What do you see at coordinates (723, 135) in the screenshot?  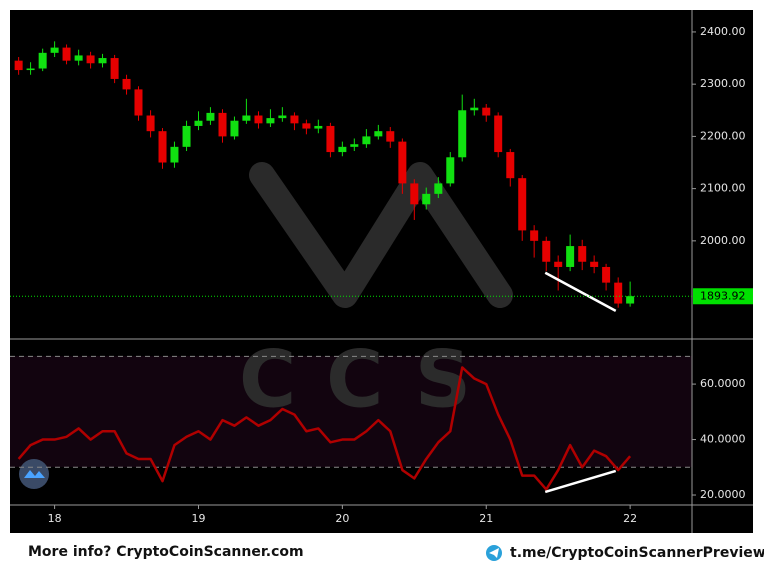 I see `y-tick-label: 2200.00` at bounding box center [723, 135].